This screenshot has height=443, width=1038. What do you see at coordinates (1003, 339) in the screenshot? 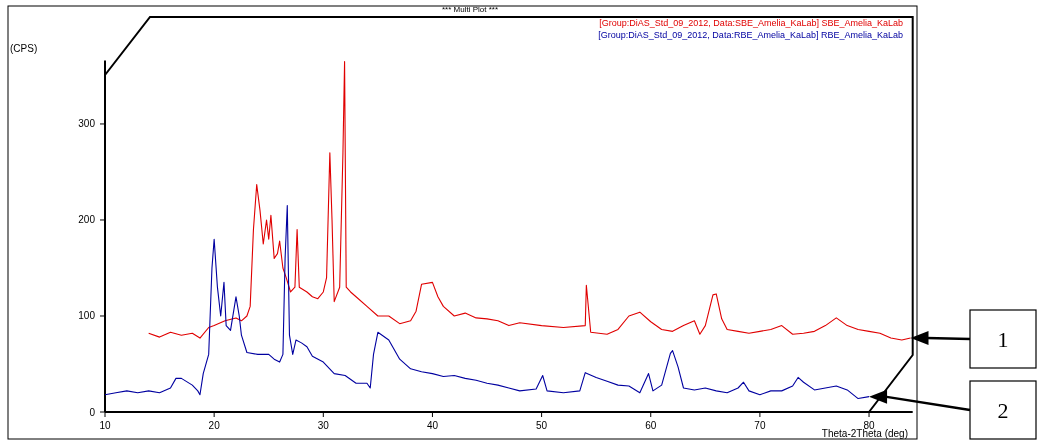
I see `text: 1` at bounding box center [1003, 339].